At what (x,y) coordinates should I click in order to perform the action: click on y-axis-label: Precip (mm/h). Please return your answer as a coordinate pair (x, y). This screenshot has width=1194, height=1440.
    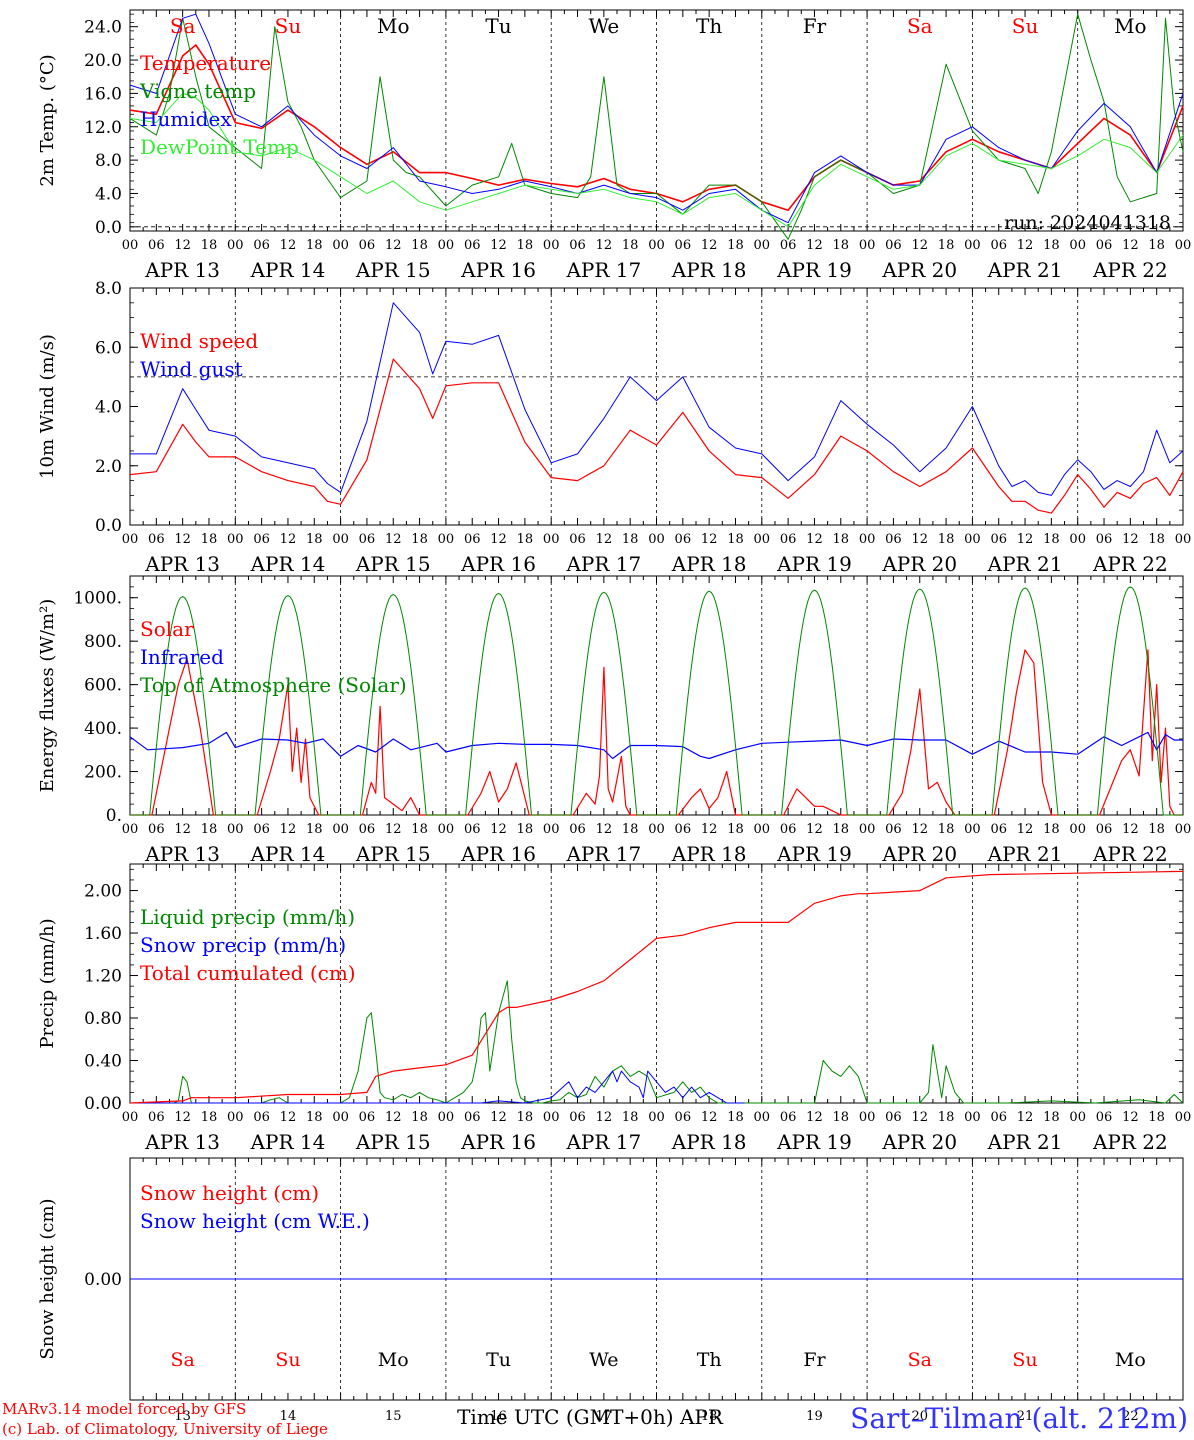
    Looking at the image, I should click on (47, 983).